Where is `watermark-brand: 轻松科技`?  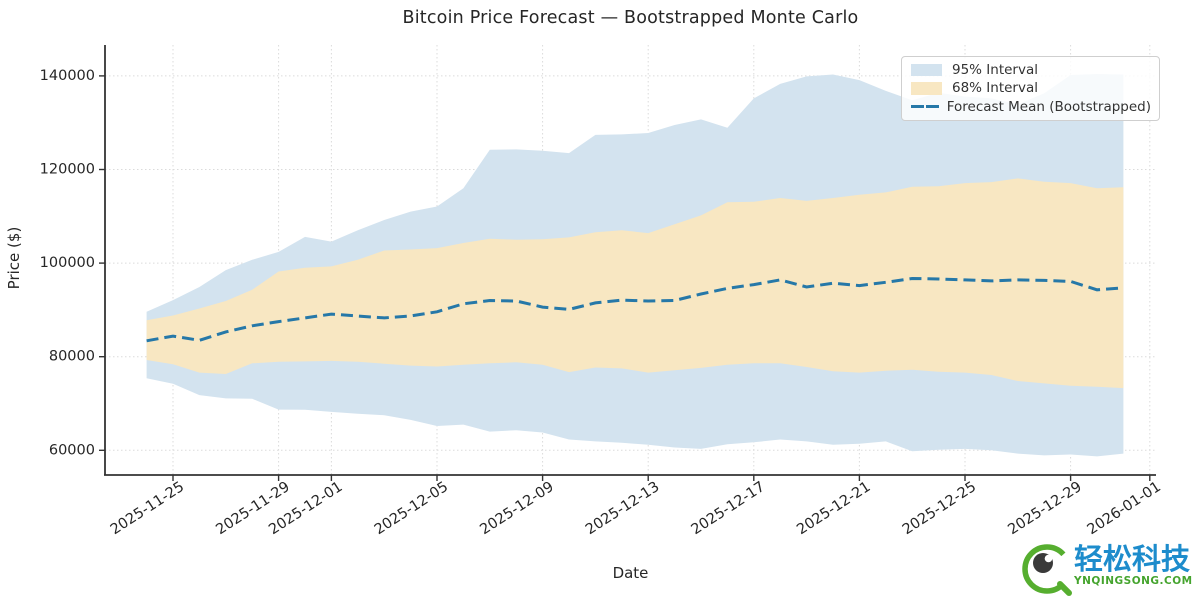 watermark-brand: 轻松科技 is located at coordinates (1132, 559).